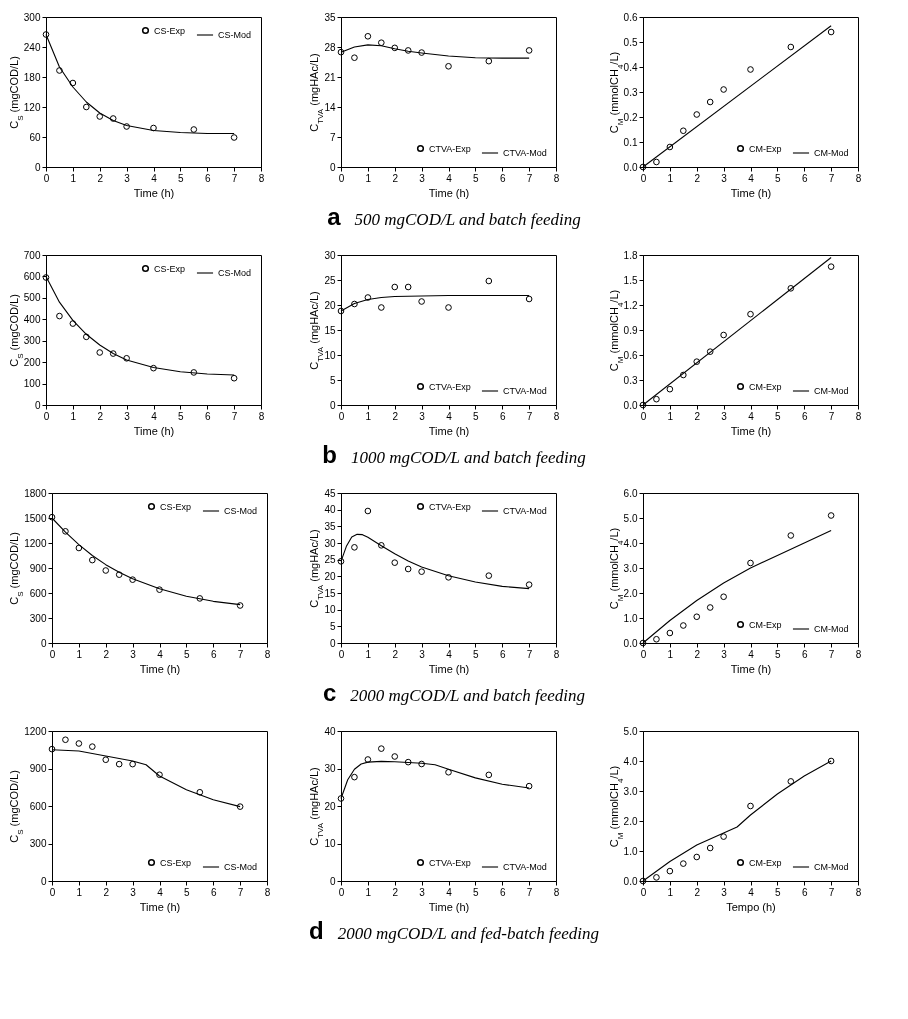  I want to click on text: b, so click(329, 454).